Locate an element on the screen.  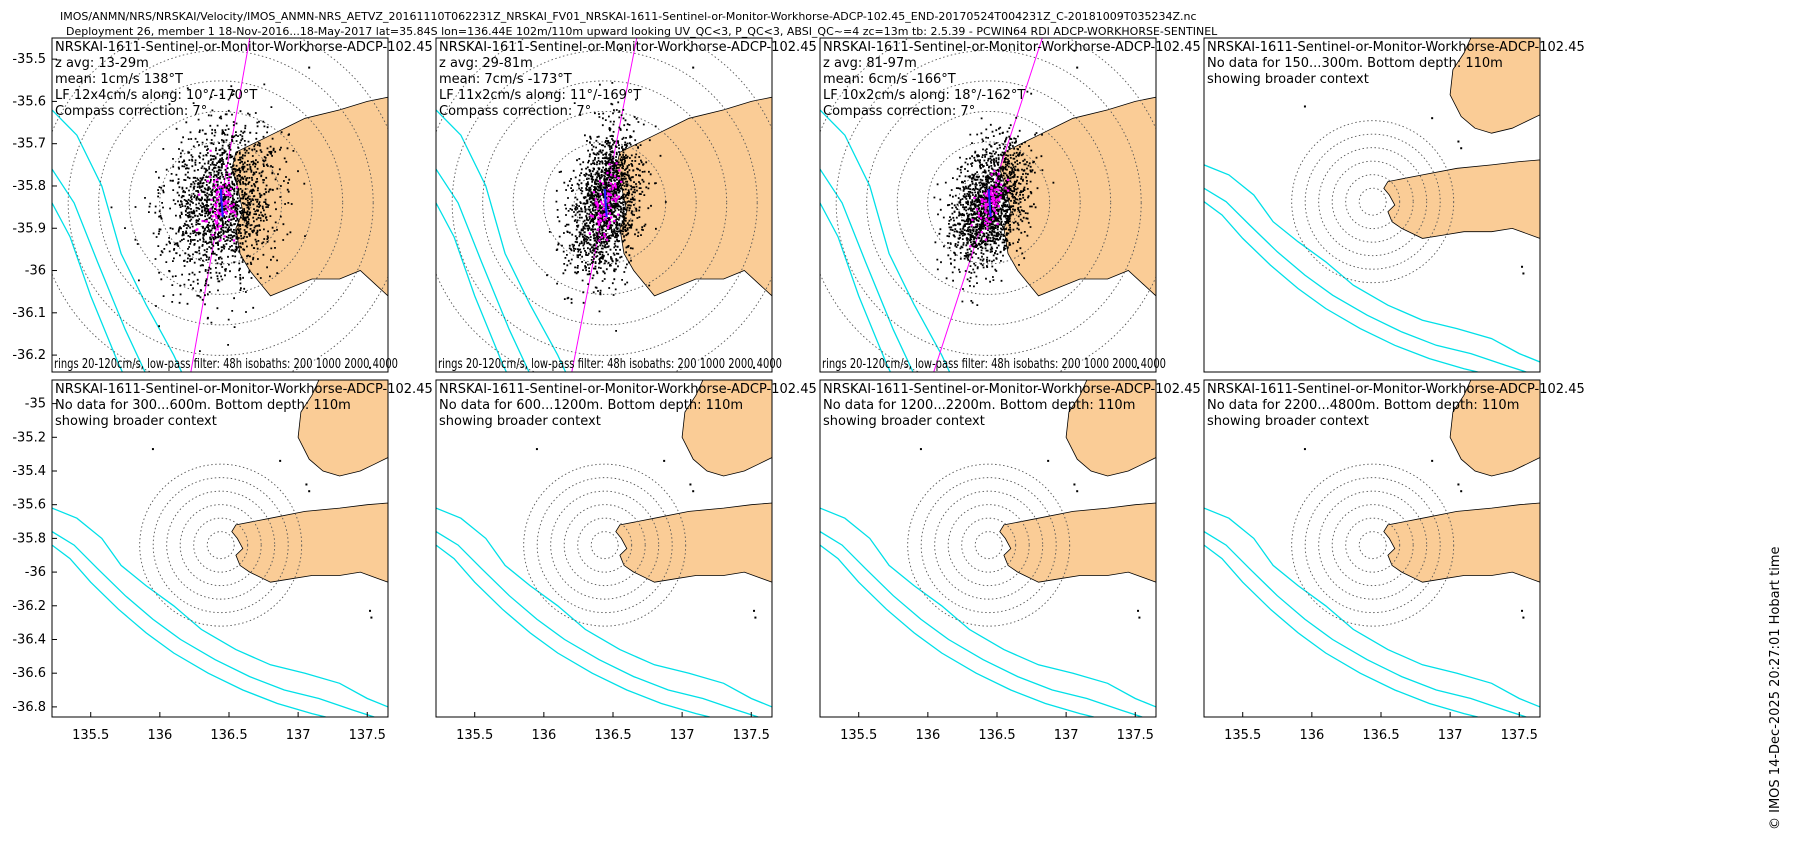
x-tick-label: 136 is located at coordinates (1311, 735).